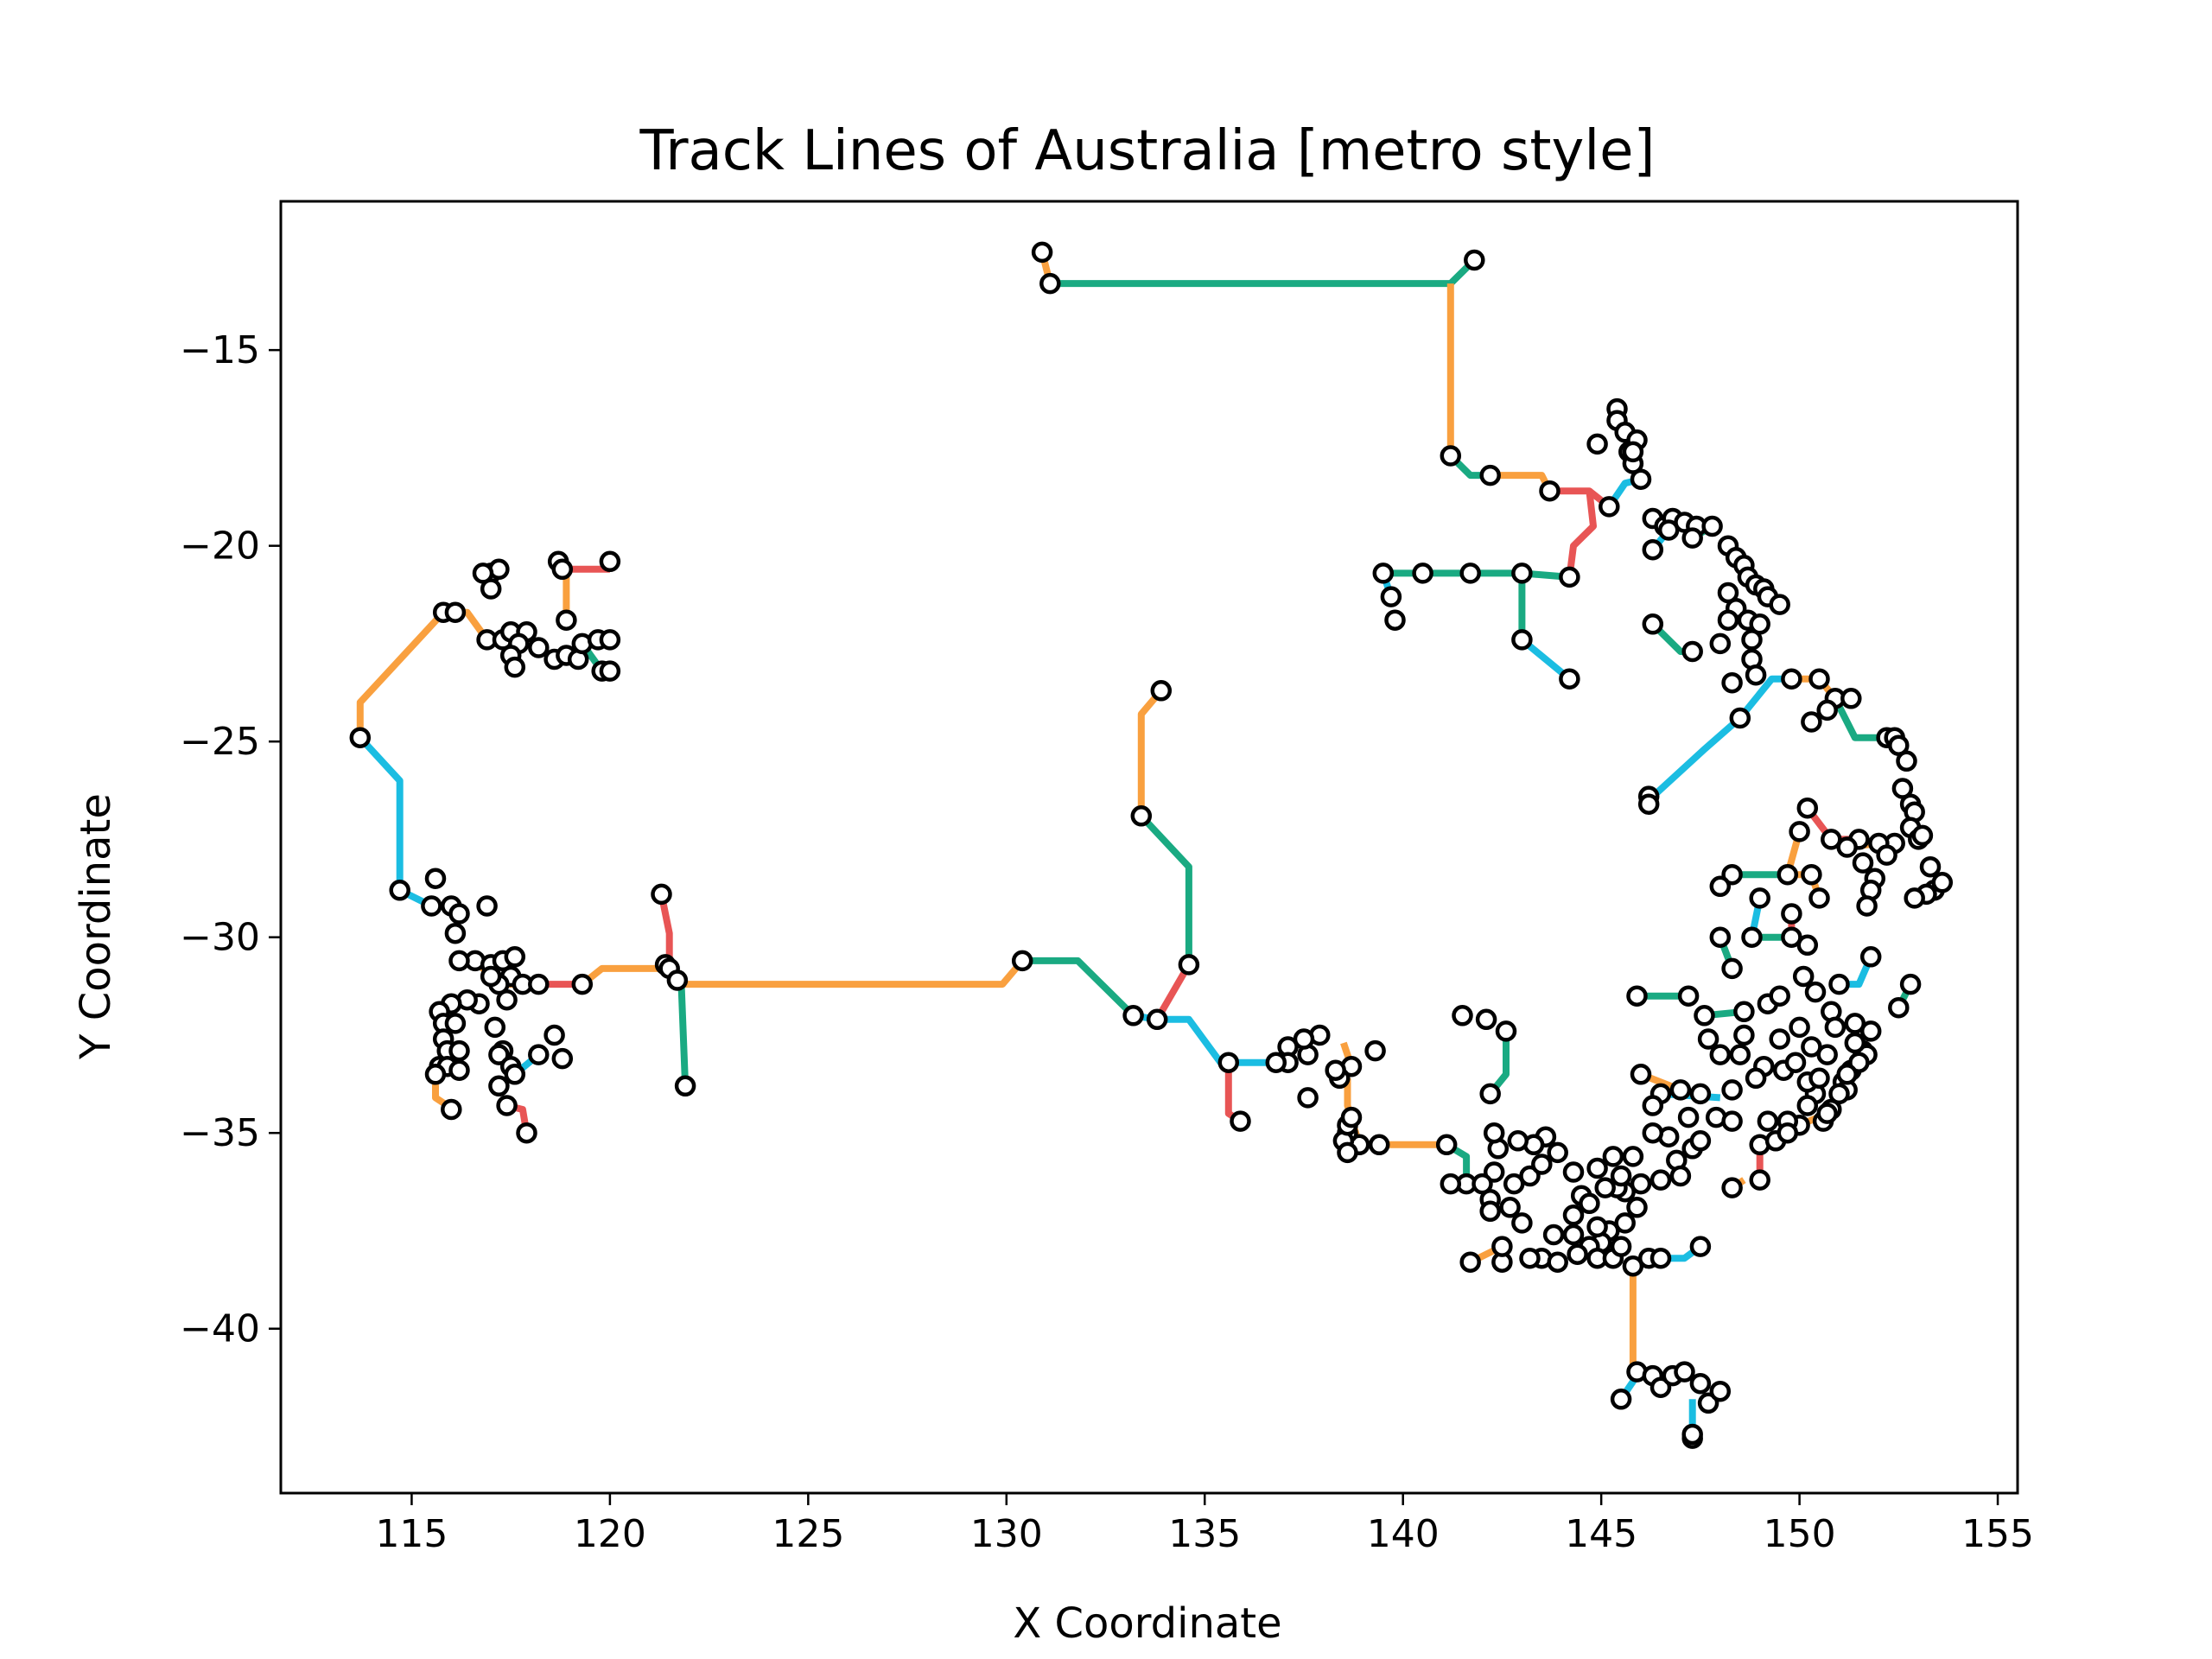 This screenshot has height=1659, width=2212. What do you see at coordinates (1403, 1534) in the screenshot?
I see `x-tick-label: 140` at bounding box center [1403, 1534].